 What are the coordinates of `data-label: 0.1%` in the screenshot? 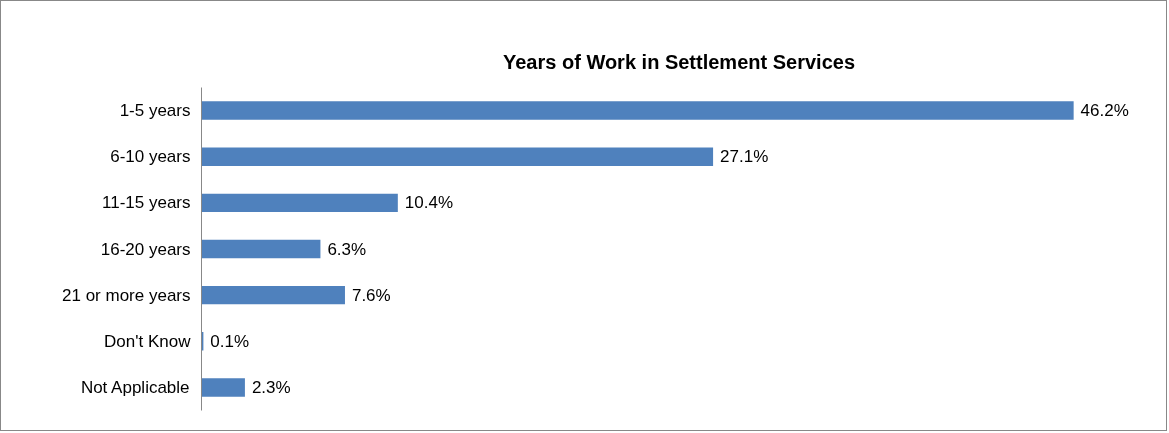 It's located at (230, 341).